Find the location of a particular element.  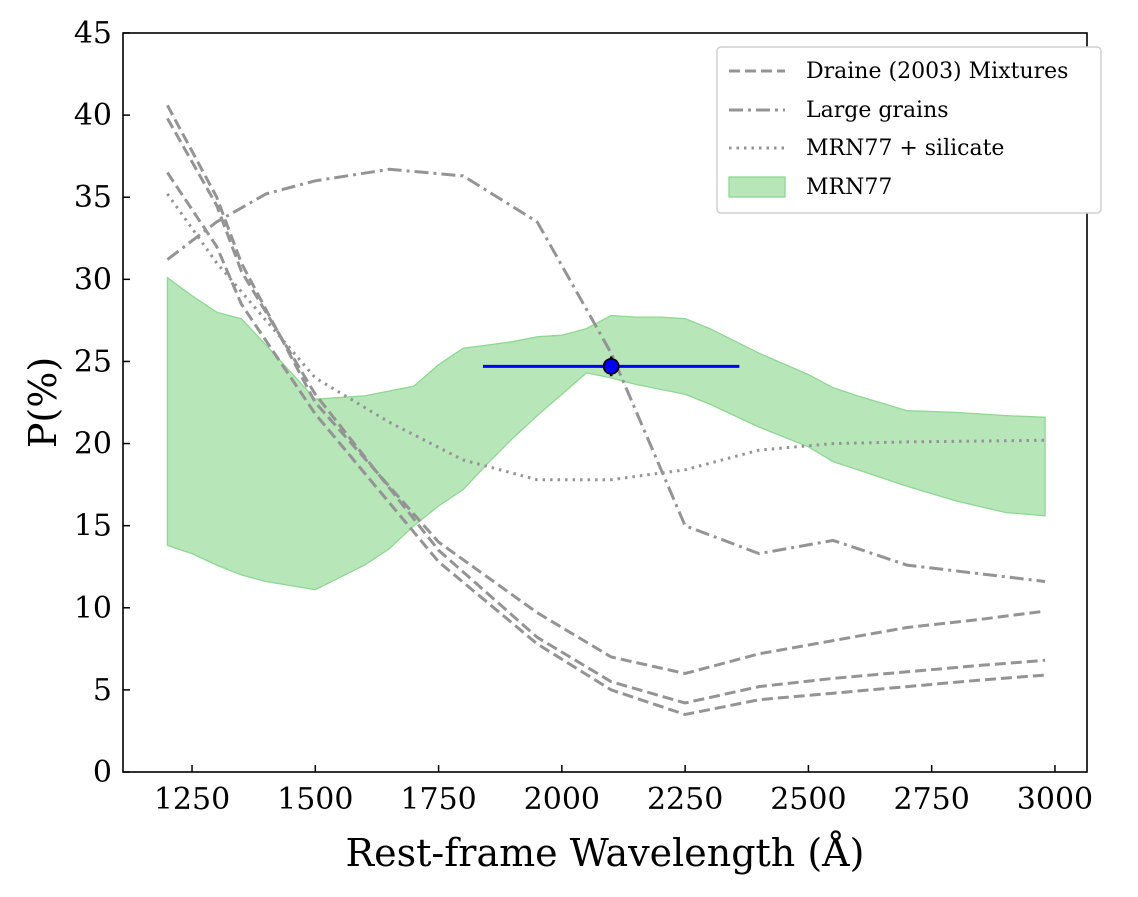

x-tick-label-3000: 3000 is located at coordinates (1055, 799).